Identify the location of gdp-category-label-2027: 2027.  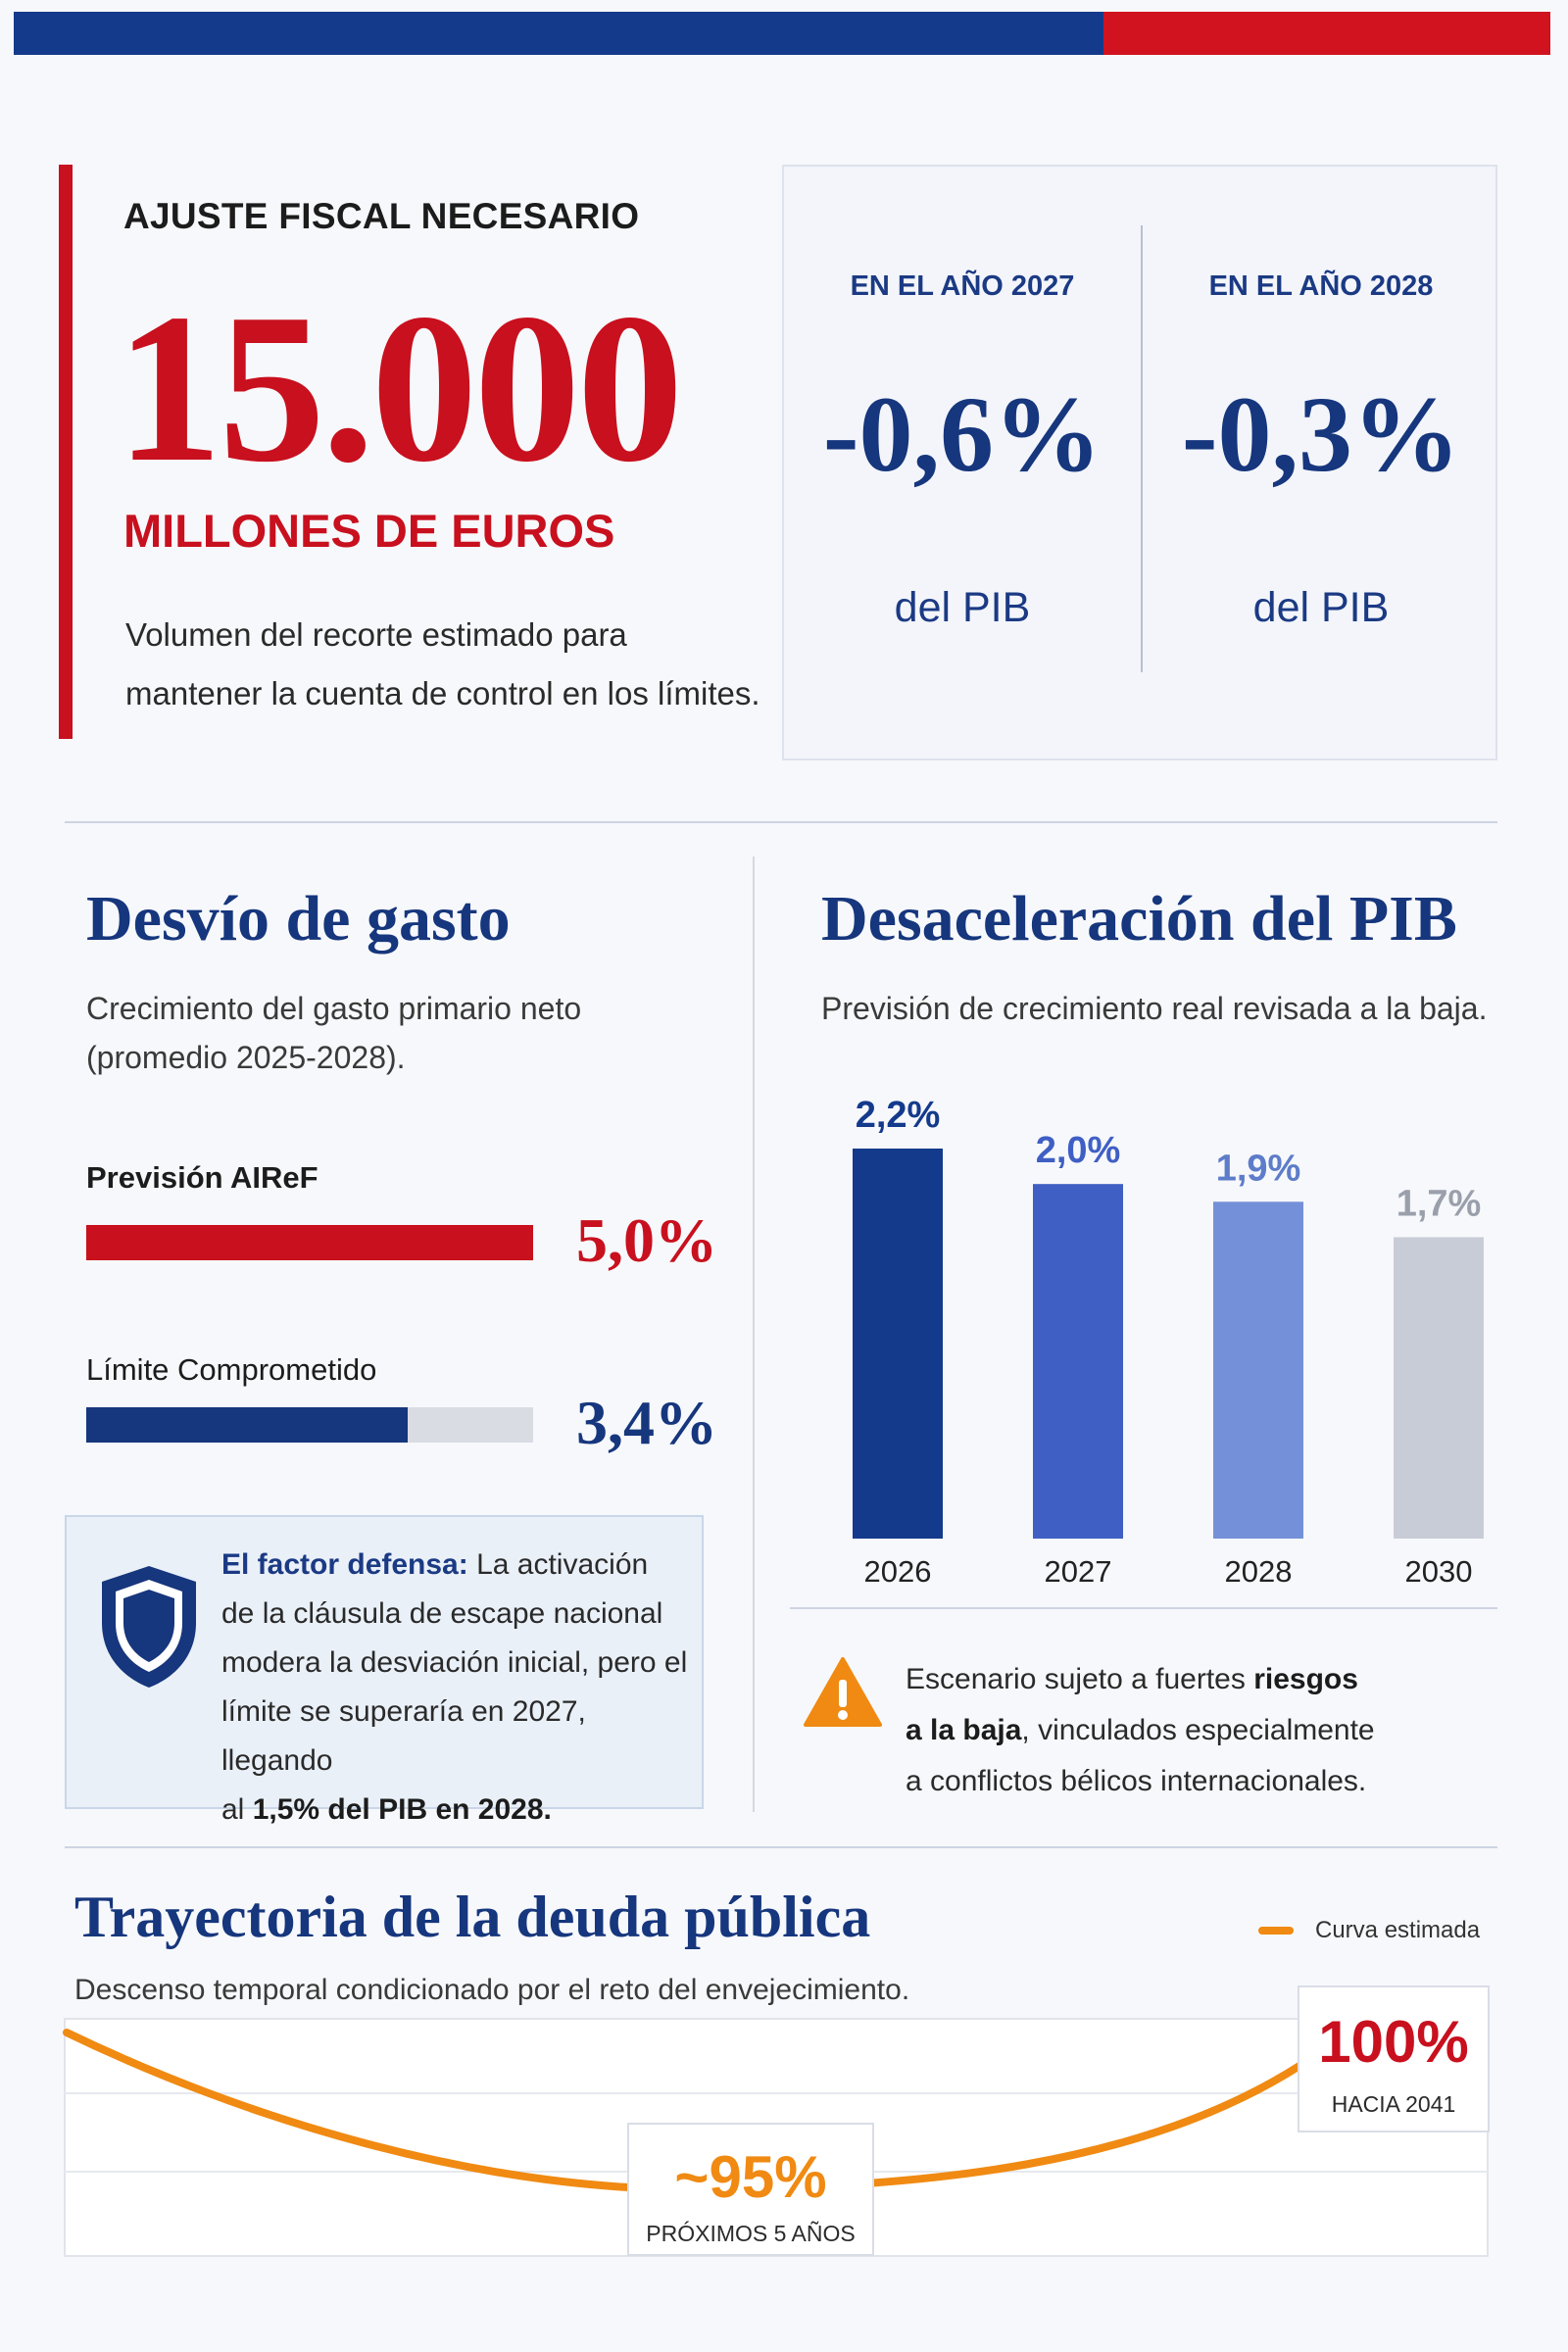
(1078, 1571).